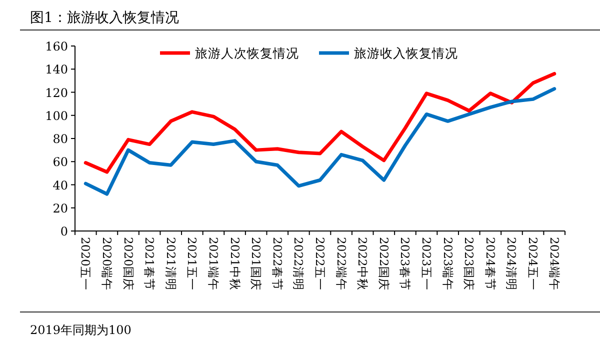  I want to click on x-tick-label: 2020国庆, so click(128, 263).